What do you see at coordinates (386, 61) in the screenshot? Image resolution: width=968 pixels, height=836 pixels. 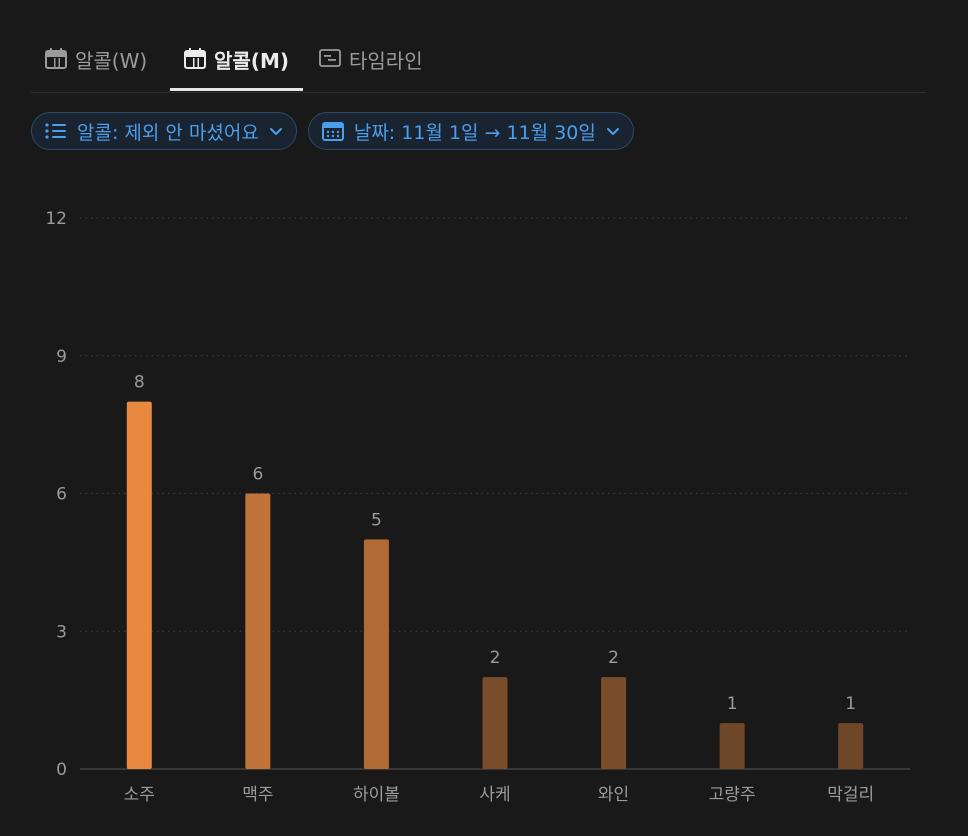 I see `tab-label: 타임라인` at bounding box center [386, 61].